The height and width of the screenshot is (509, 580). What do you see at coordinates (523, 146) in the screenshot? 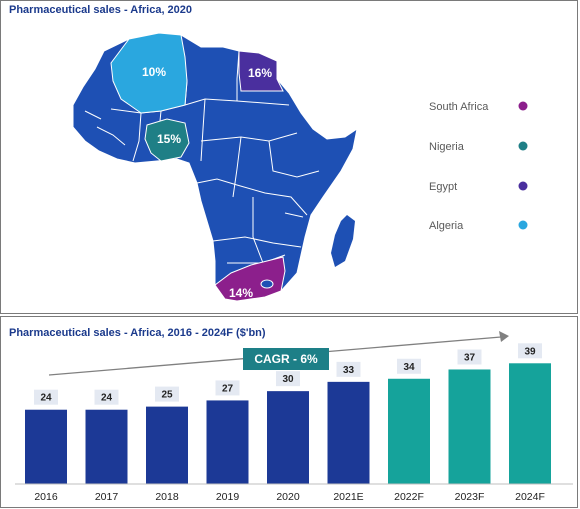
I see `legend-marker-nigeria` at bounding box center [523, 146].